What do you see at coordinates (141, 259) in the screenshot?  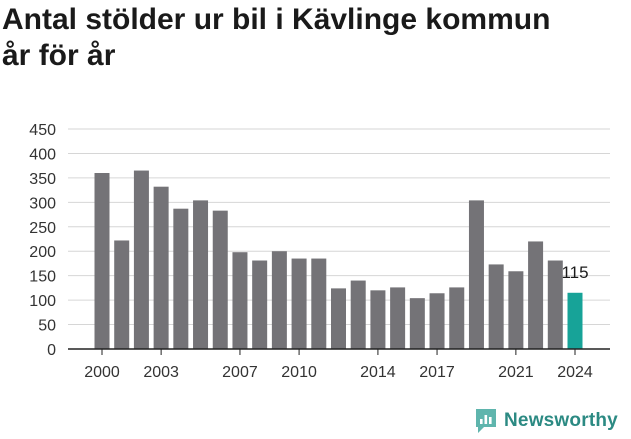 I see `bar-2002` at bounding box center [141, 259].